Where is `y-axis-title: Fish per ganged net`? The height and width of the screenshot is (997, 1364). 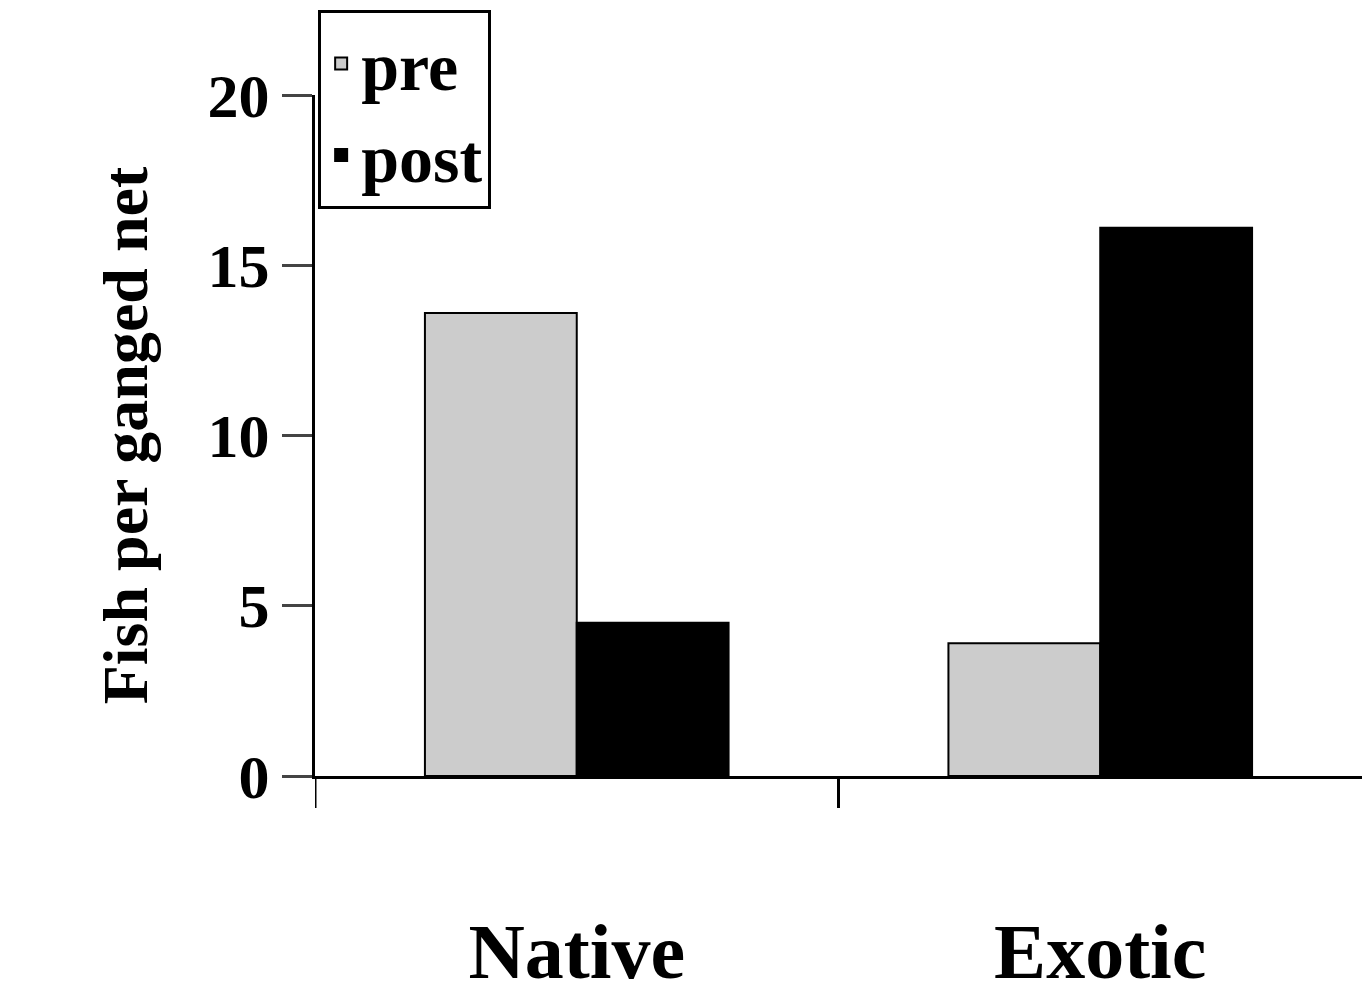
y-axis-title: Fish per ganged net is located at coordinates (125, 435).